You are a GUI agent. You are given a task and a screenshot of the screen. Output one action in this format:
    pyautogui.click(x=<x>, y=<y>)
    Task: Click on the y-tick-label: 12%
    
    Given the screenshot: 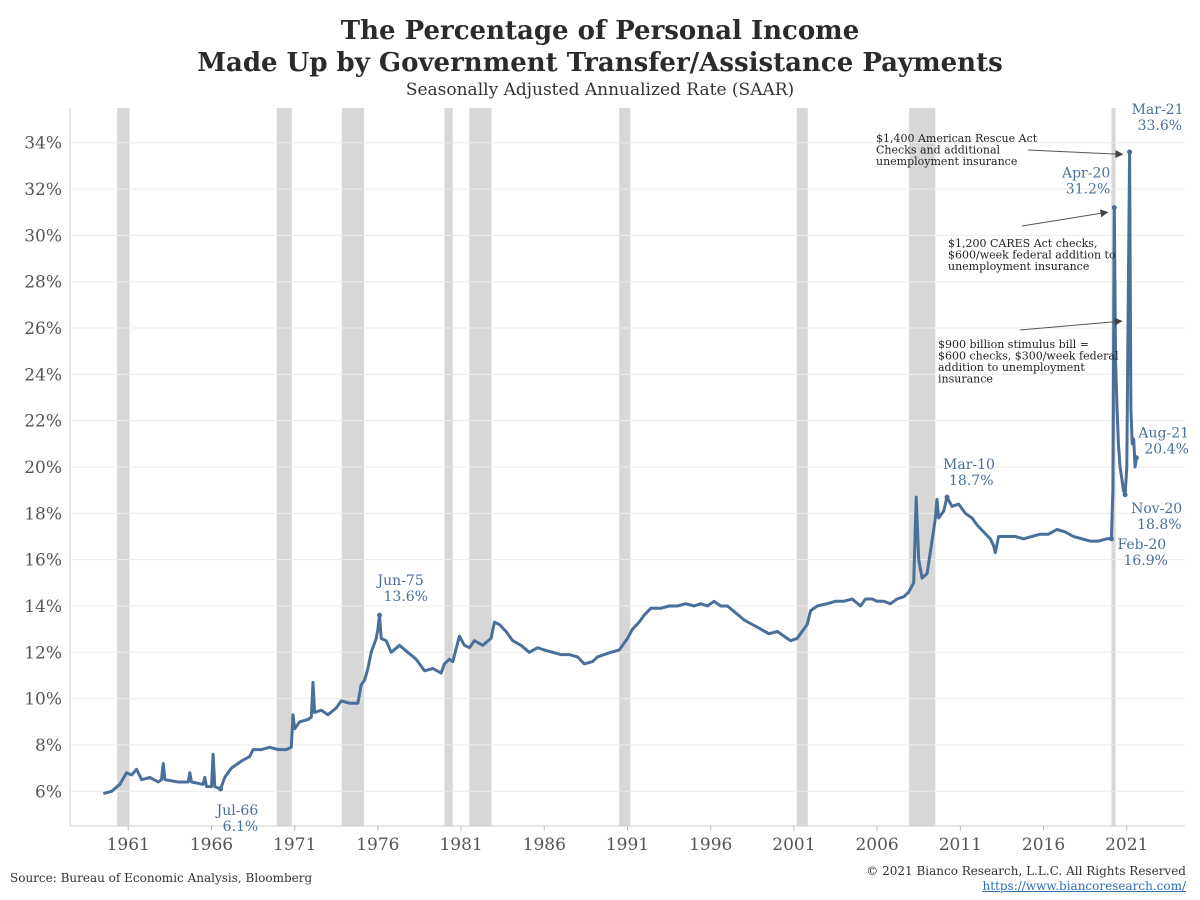 What is the action you would take?
    pyautogui.click(x=43, y=653)
    